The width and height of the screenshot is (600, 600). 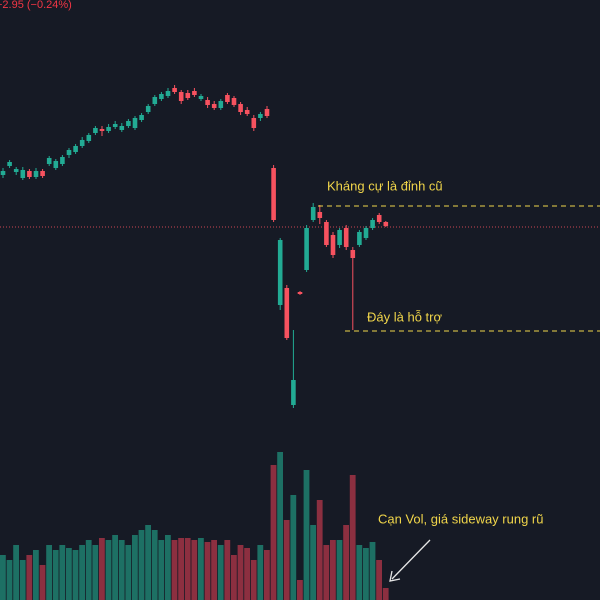 What do you see at coordinates (395, 576) in the screenshot?
I see `annotation-arrow-head` at bounding box center [395, 576].